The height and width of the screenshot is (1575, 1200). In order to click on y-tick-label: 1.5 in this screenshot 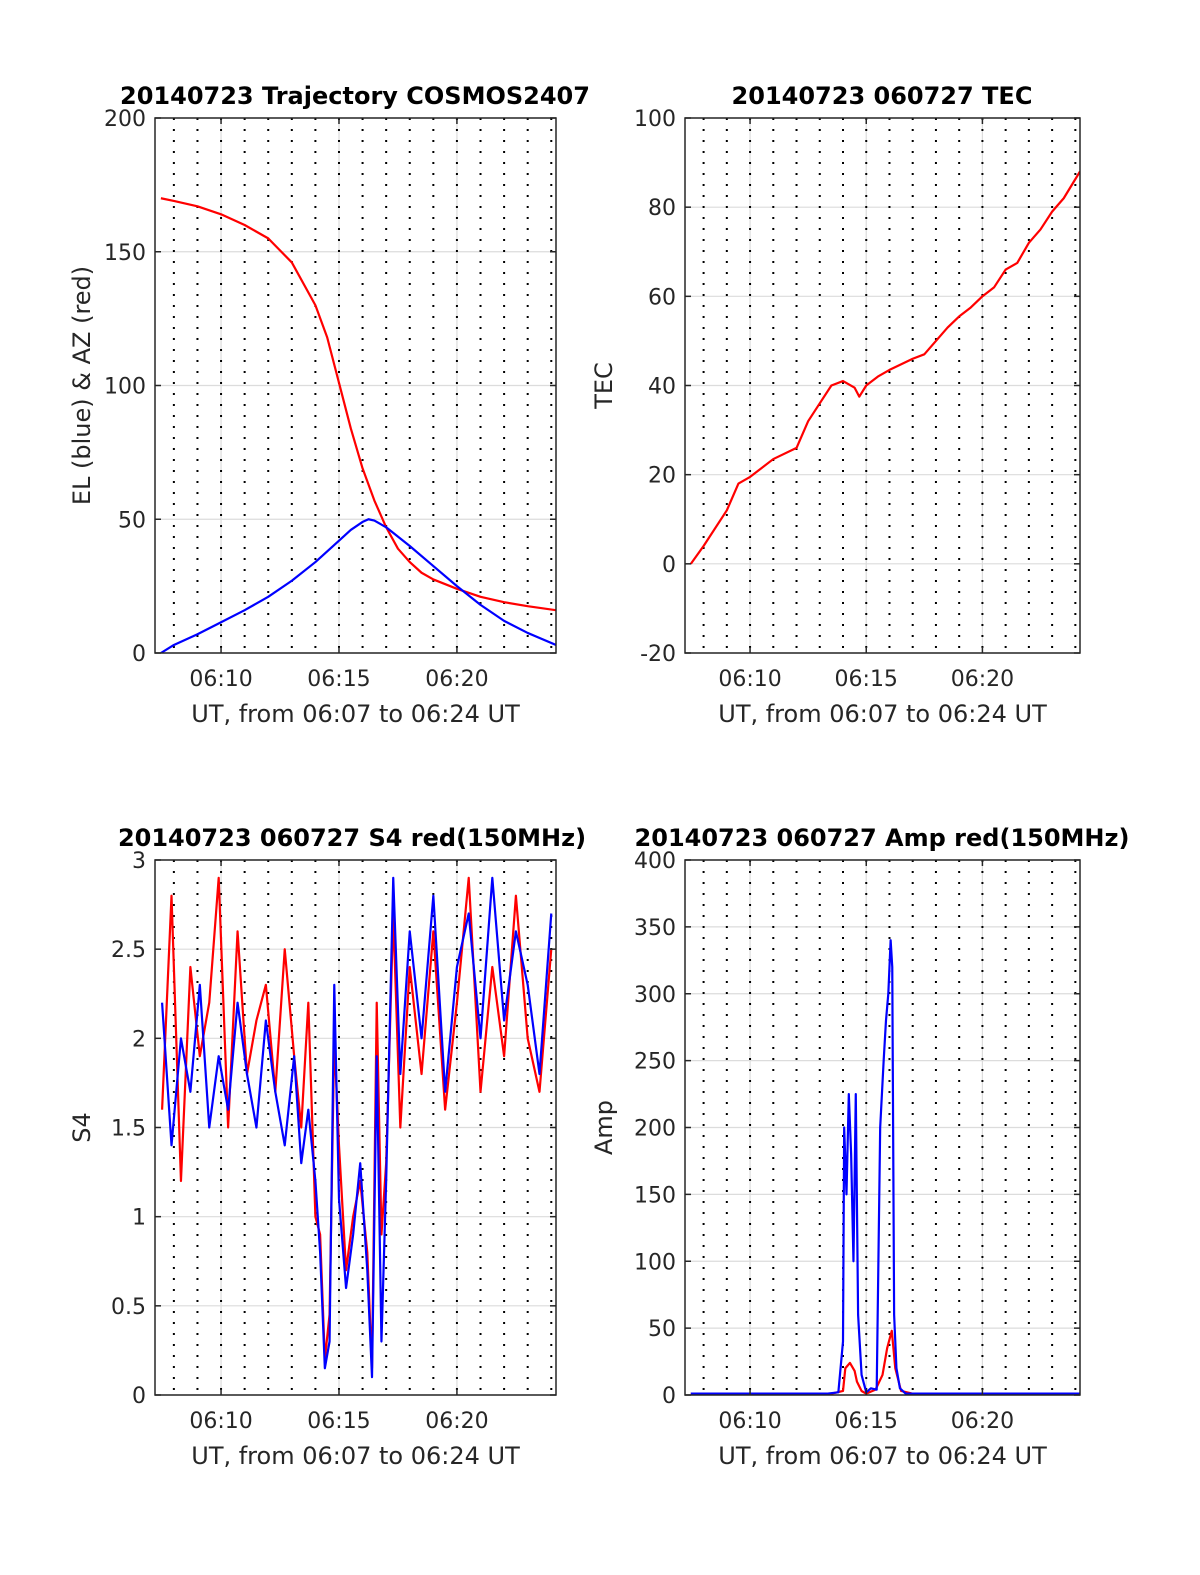, I will do `click(128, 1129)`.